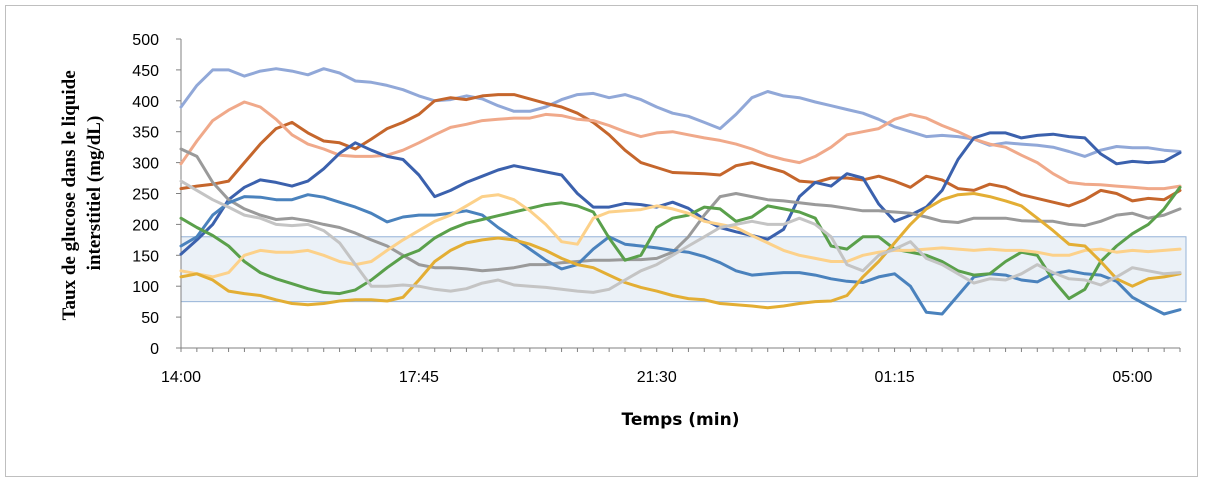 The height and width of the screenshot is (484, 1206). I want to click on x-tick-label: 21:30, so click(657, 377).